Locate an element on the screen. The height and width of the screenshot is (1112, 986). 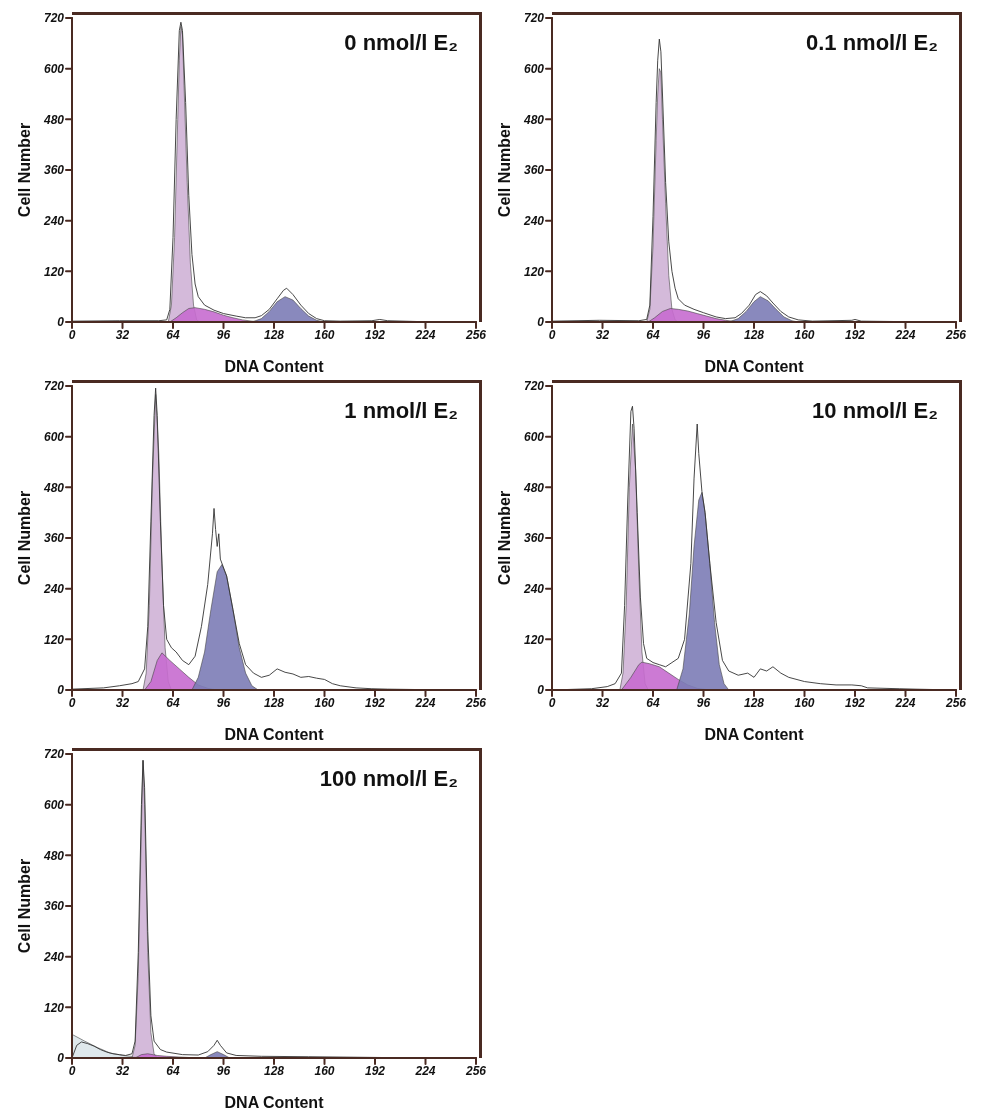
text: 1 nmol/l E₂ is located at coordinates (401, 411).